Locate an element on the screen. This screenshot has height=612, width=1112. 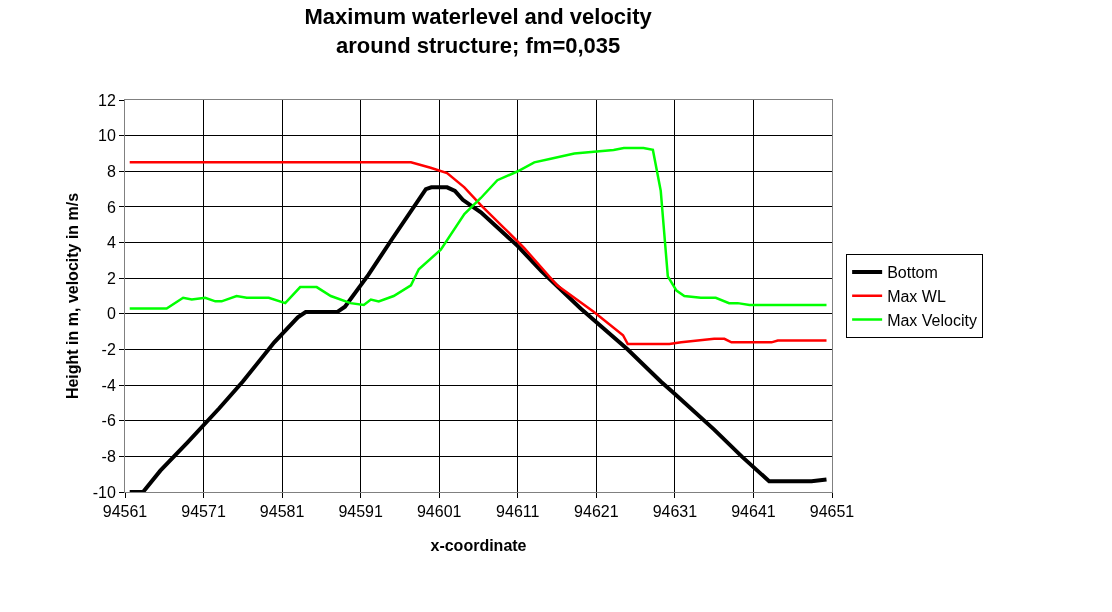
x-tick-label: 94641 is located at coordinates (753, 512).